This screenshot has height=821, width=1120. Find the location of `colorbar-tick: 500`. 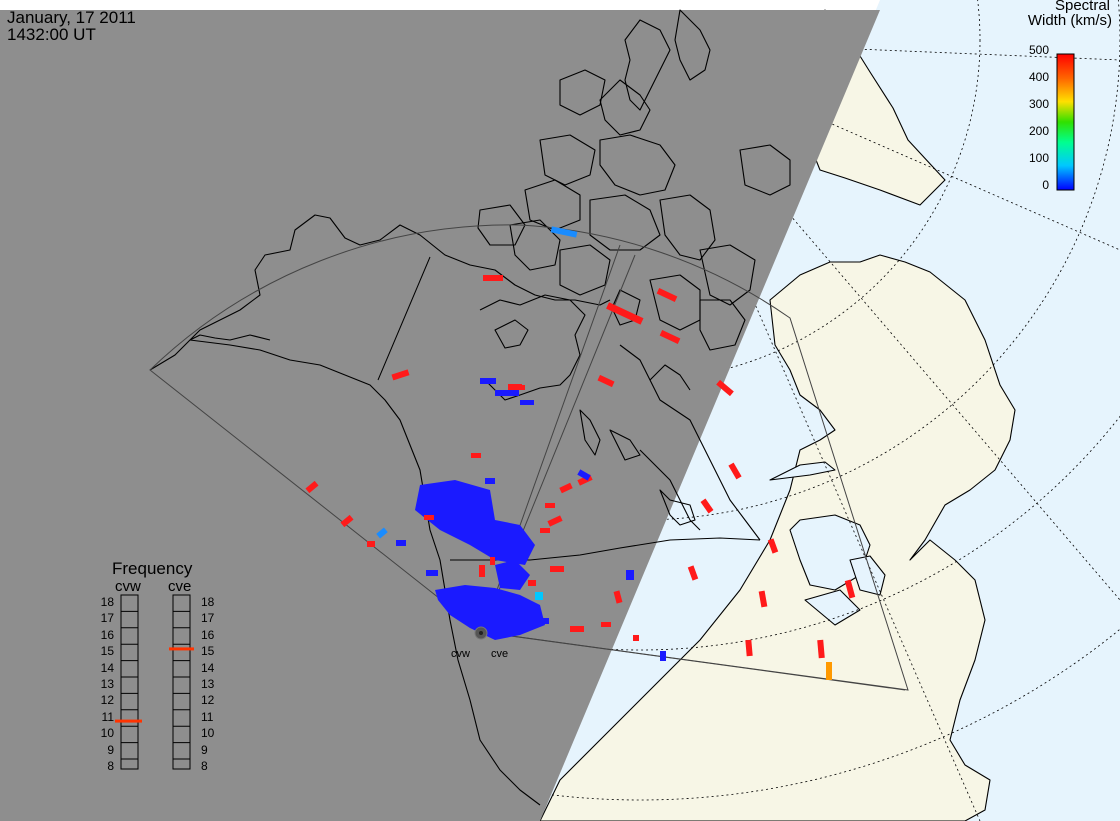

colorbar-tick: 500 is located at coordinates (1038, 50).